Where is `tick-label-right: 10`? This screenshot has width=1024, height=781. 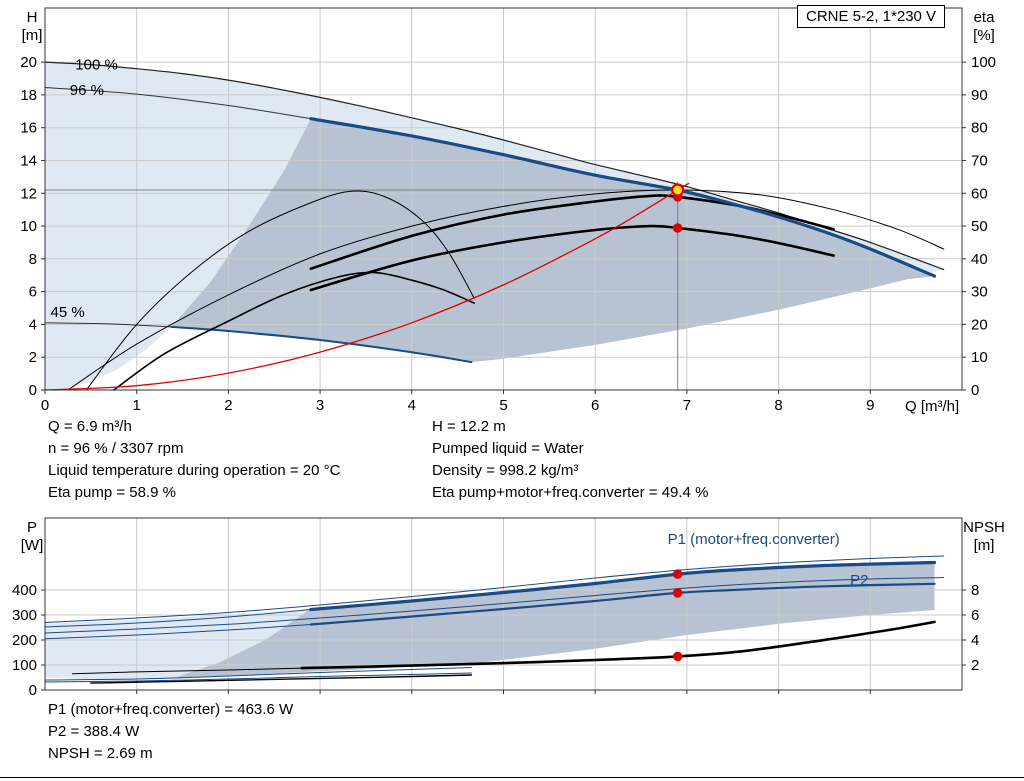
tick-label-right: 10 is located at coordinates (979, 357).